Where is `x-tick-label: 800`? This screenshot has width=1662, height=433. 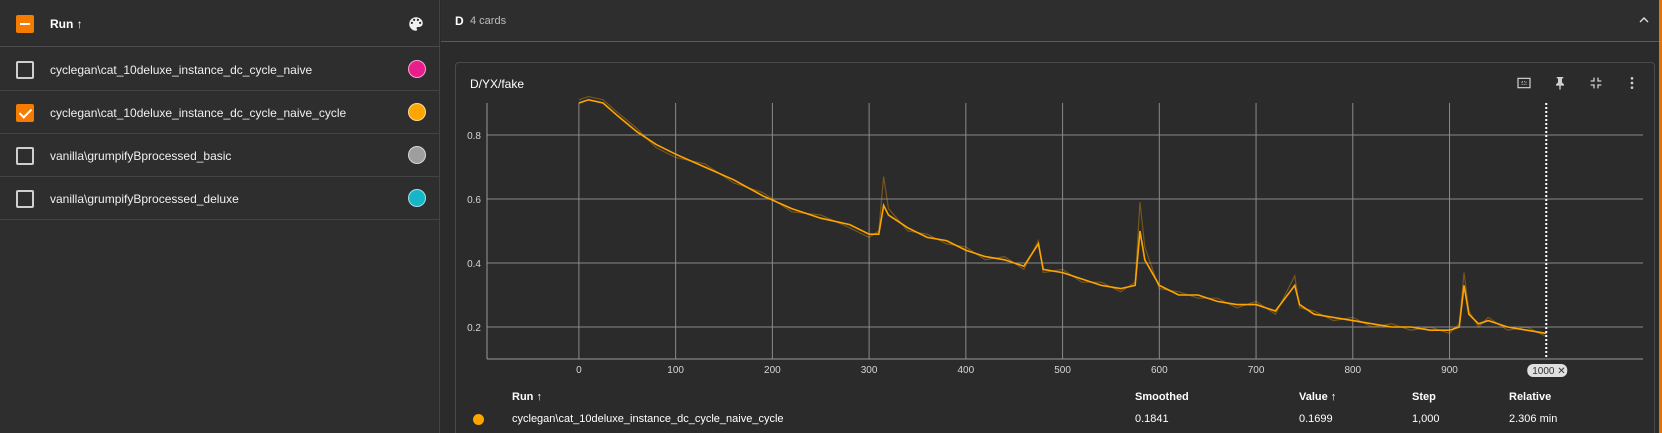
x-tick-label: 800 is located at coordinates (1352, 370).